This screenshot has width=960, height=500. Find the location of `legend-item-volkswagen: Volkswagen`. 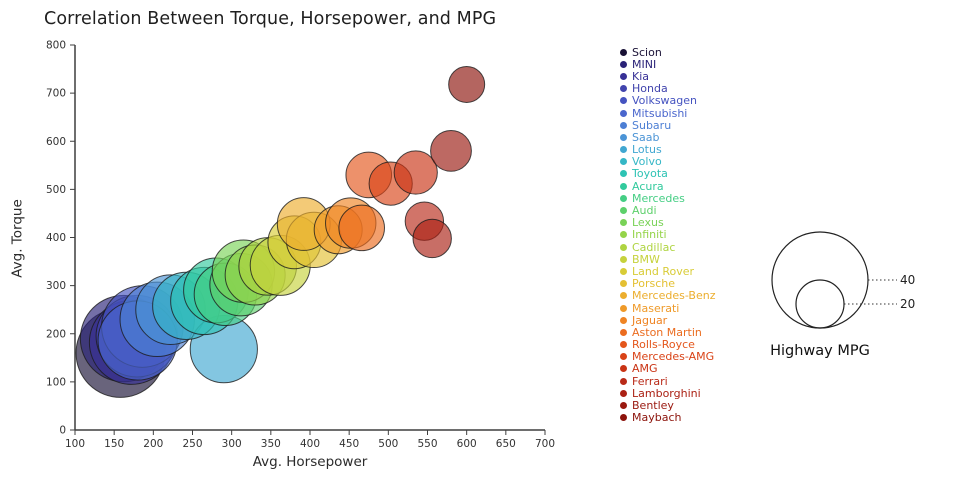

legend-item-volkswagen: Volkswagen is located at coordinates (667, 101).